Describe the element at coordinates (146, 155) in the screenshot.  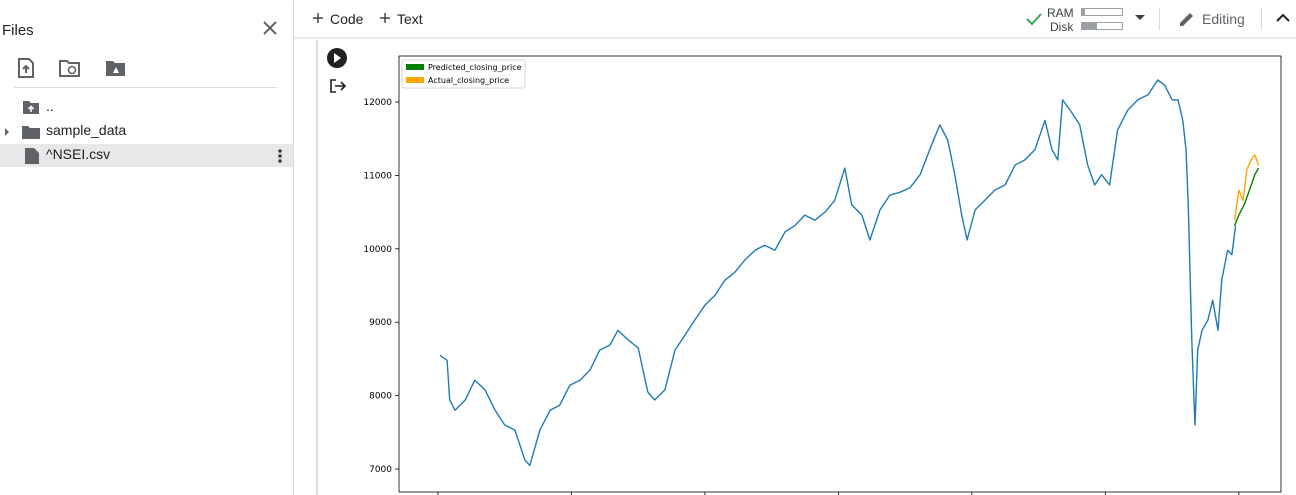
I see `selected-row` at that location.